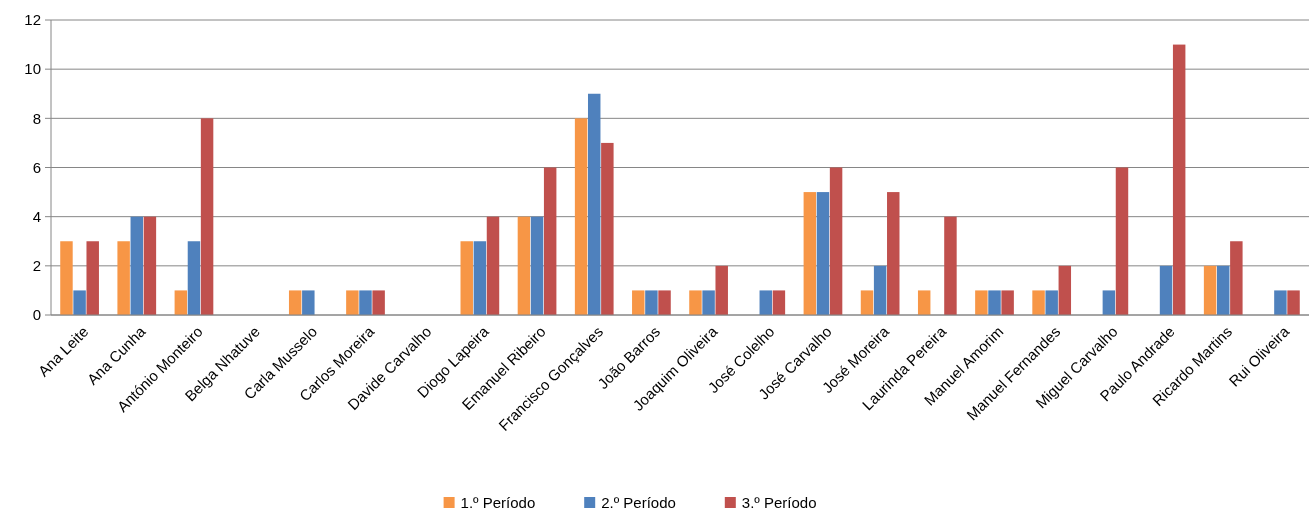 Image resolution: width=1309 pixels, height=518 pixels. Describe the element at coordinates (32, 69) in the screenshot. I see `y-tick-label: 10` at that location.